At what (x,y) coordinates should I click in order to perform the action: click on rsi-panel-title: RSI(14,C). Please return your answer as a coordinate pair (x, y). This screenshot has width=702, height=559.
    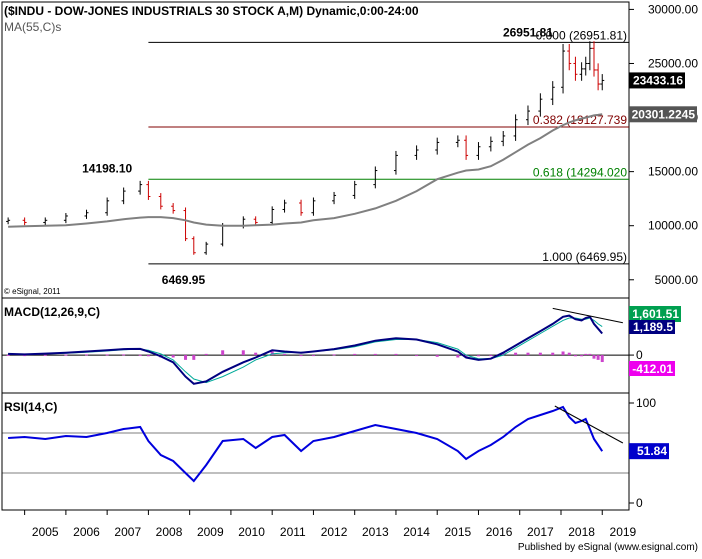
    Looking at the image, I should click on (30, 407).